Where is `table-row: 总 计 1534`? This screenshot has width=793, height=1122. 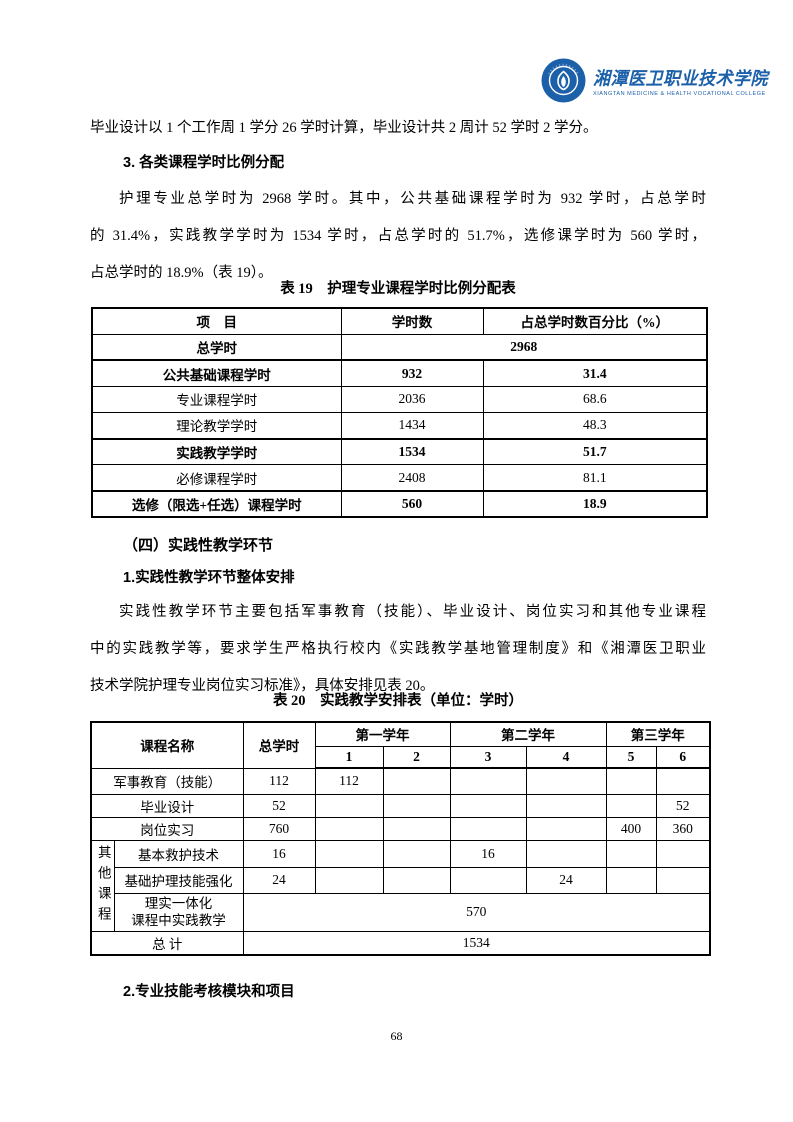 table-row: 总 计 1534 is located at coordinates (400, 943).